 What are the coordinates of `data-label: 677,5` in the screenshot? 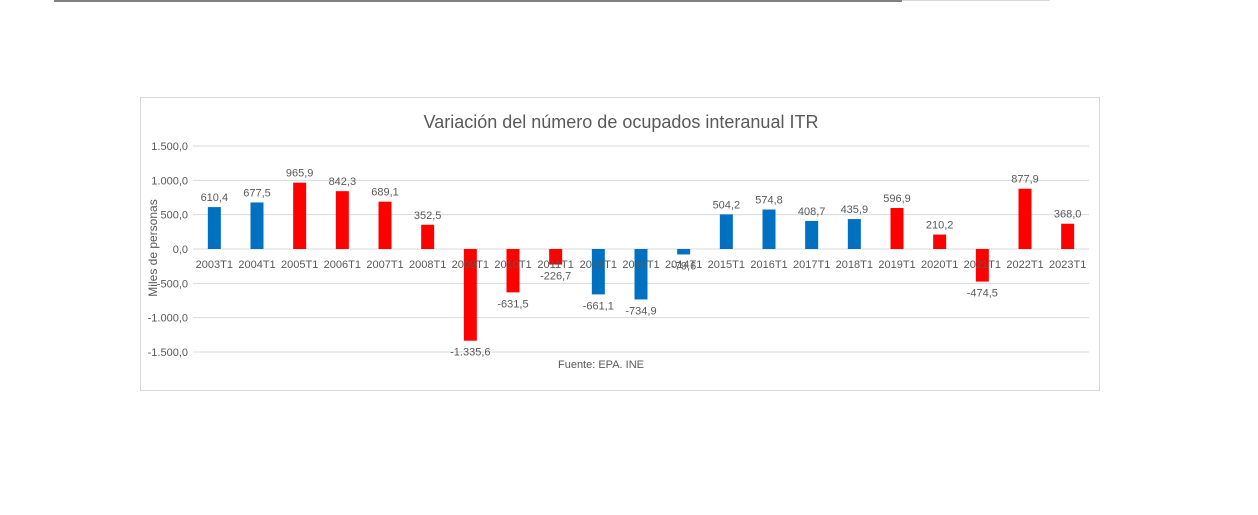 It's located at (257, 193).